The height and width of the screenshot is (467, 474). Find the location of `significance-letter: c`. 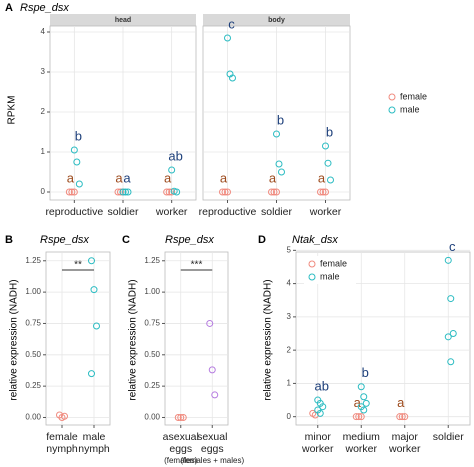

significance-letter: c is located at coordinates (452, 246).